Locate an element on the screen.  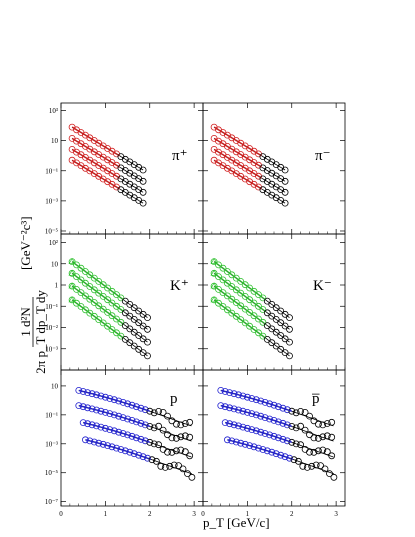
y-axis-label-unit: [GeV⁻²c³] is located at coordinates (25, 243).